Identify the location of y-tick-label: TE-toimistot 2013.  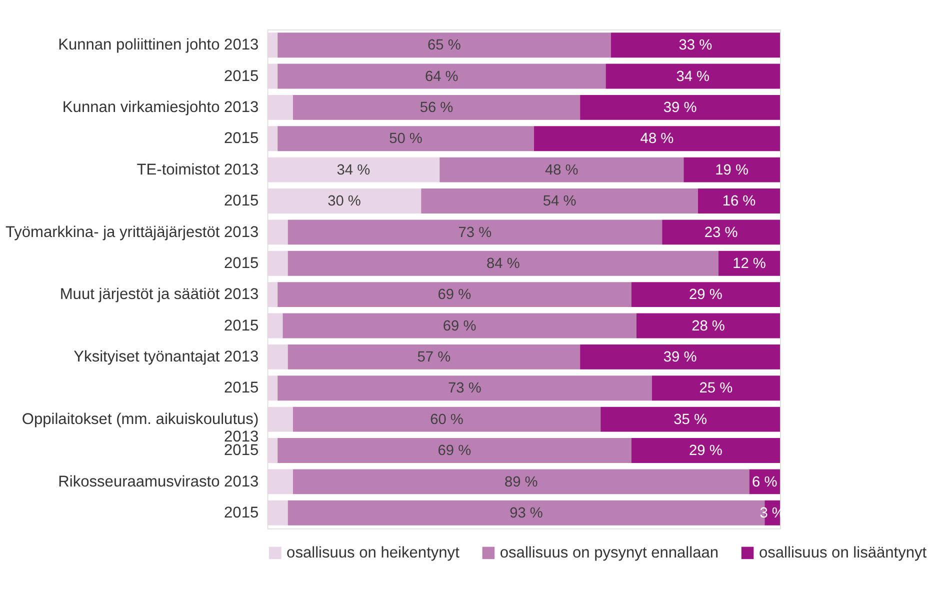
(197, 169).